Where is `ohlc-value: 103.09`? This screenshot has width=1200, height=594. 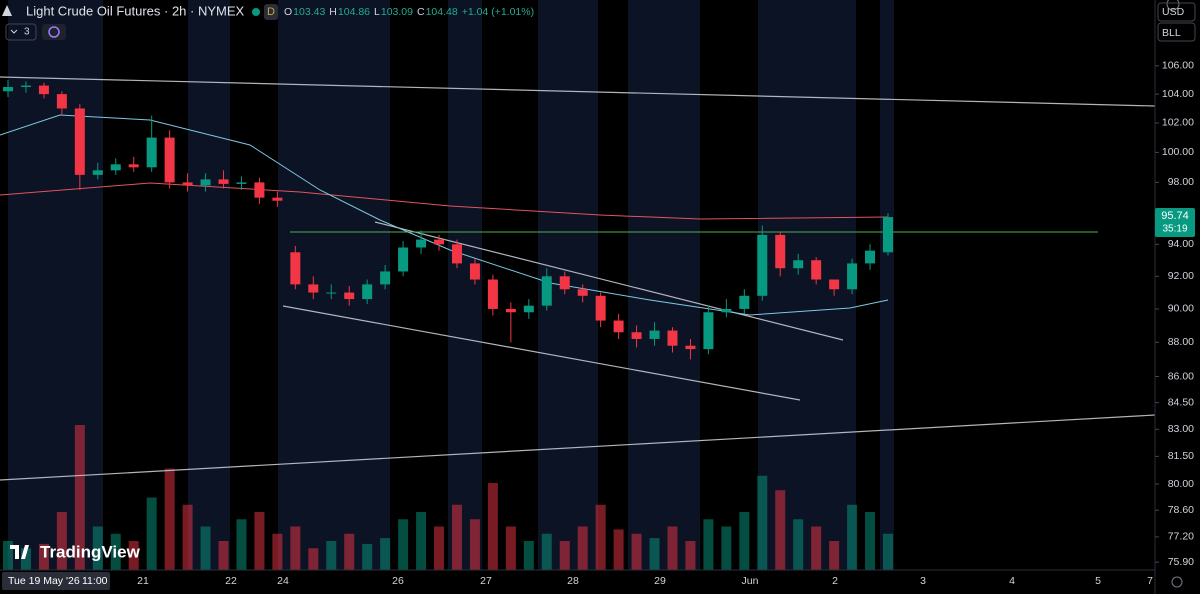 ohlc-value: 103.09 is located at coordinates (397, 12).